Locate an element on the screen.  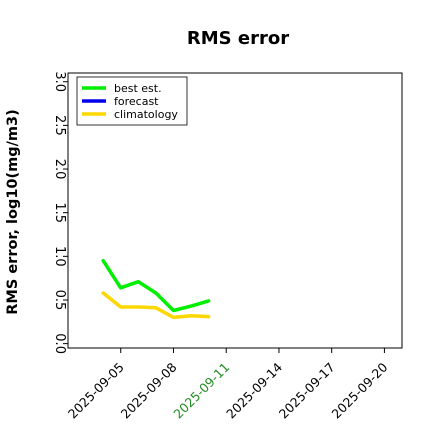
y-tick-label: 0.5 is located at coordinates (59, 300).